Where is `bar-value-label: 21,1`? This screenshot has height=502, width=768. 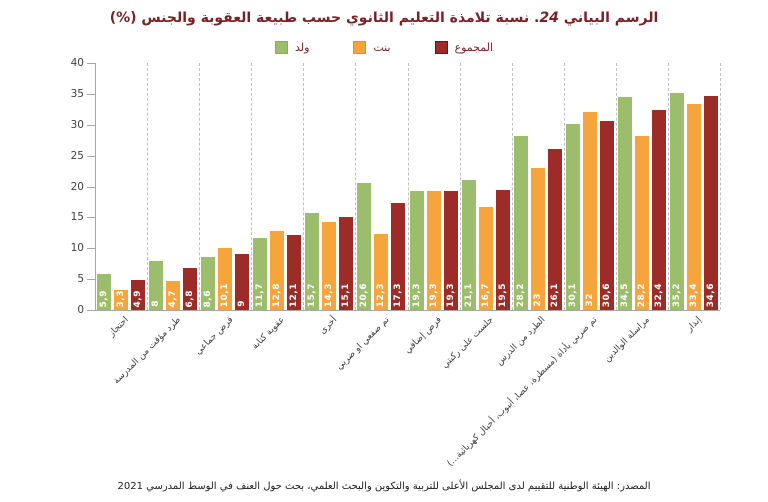
bar-value-label: 21,1 is located at coordinates (468, 294).